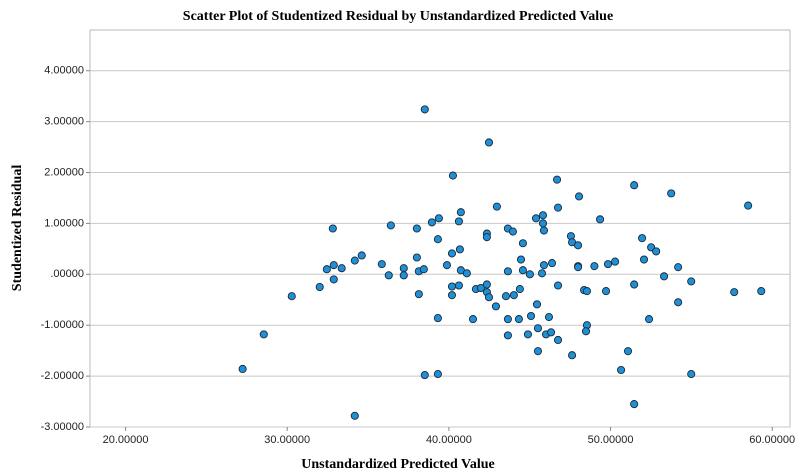 Image resolution: width=797 pixels, height=476 pixels. Describe the element at coordinates (62, 427) in the screenshot. I see `y-tick-label: -3.00000` at that location.